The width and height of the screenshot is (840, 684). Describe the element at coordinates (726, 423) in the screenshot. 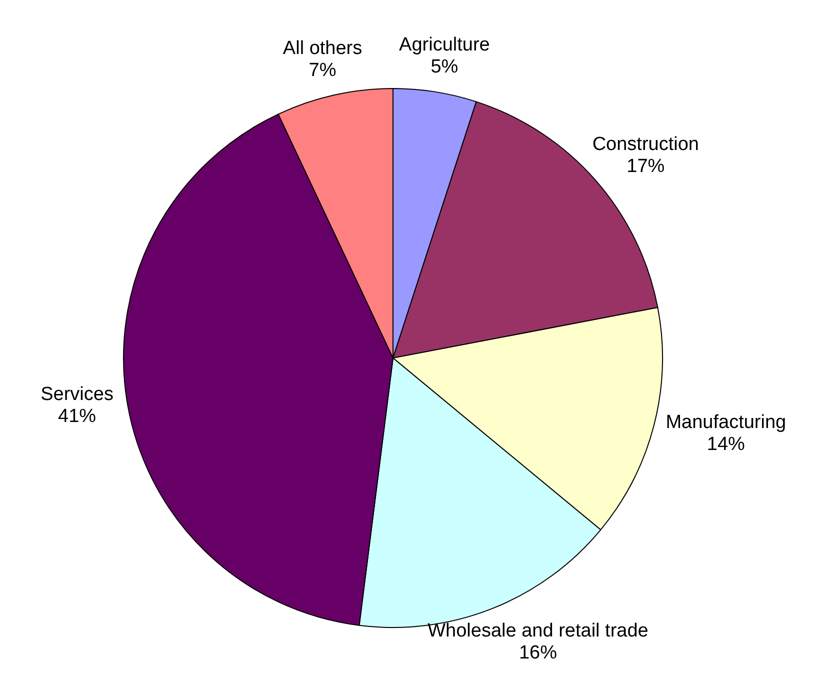

I see `slice-label: Manufacturing` at that location.